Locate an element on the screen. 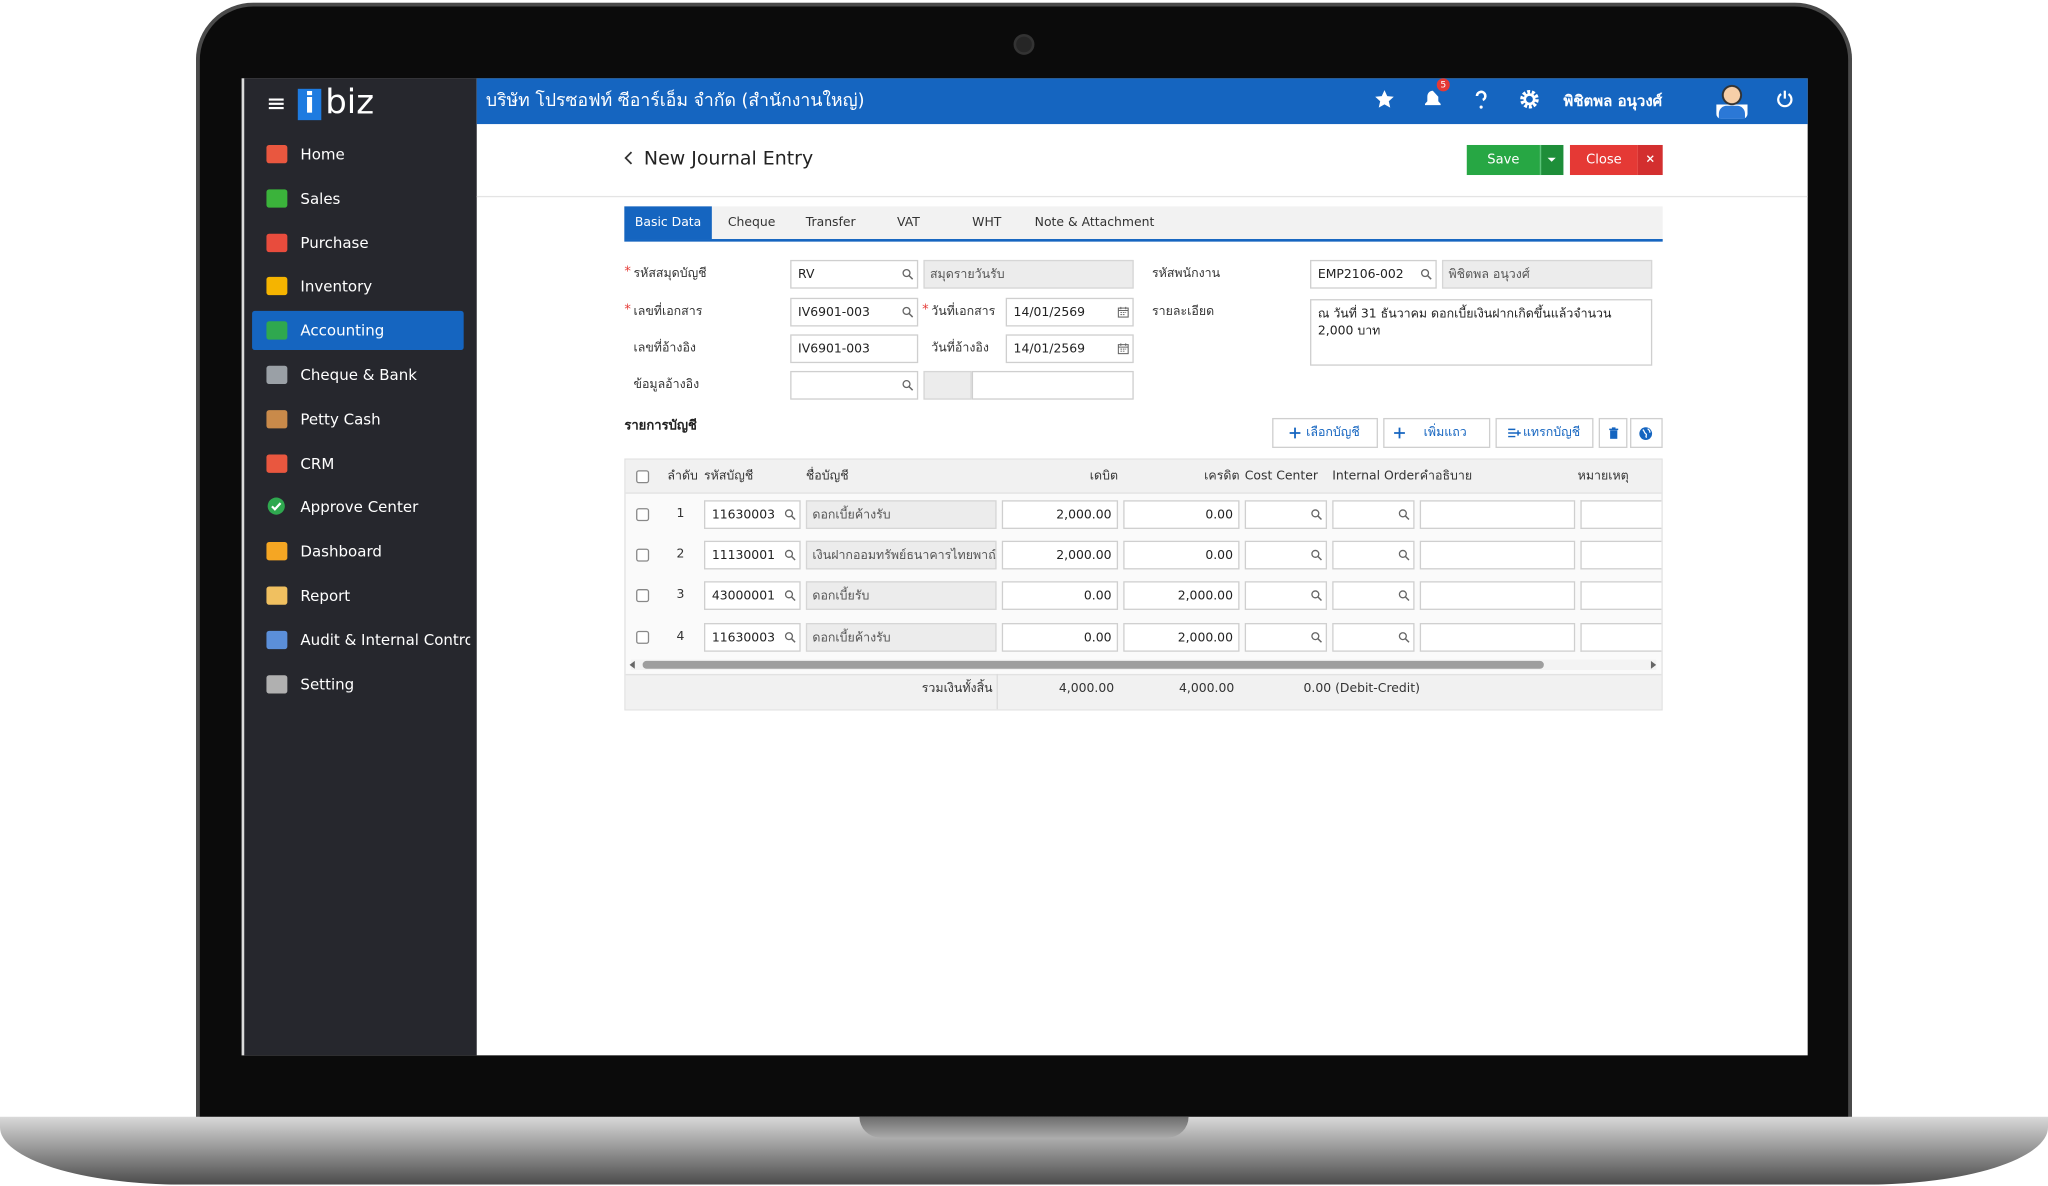 This screenshot has height=1186, width=2048. ref-info-text is located at coordinates (1052, 385).